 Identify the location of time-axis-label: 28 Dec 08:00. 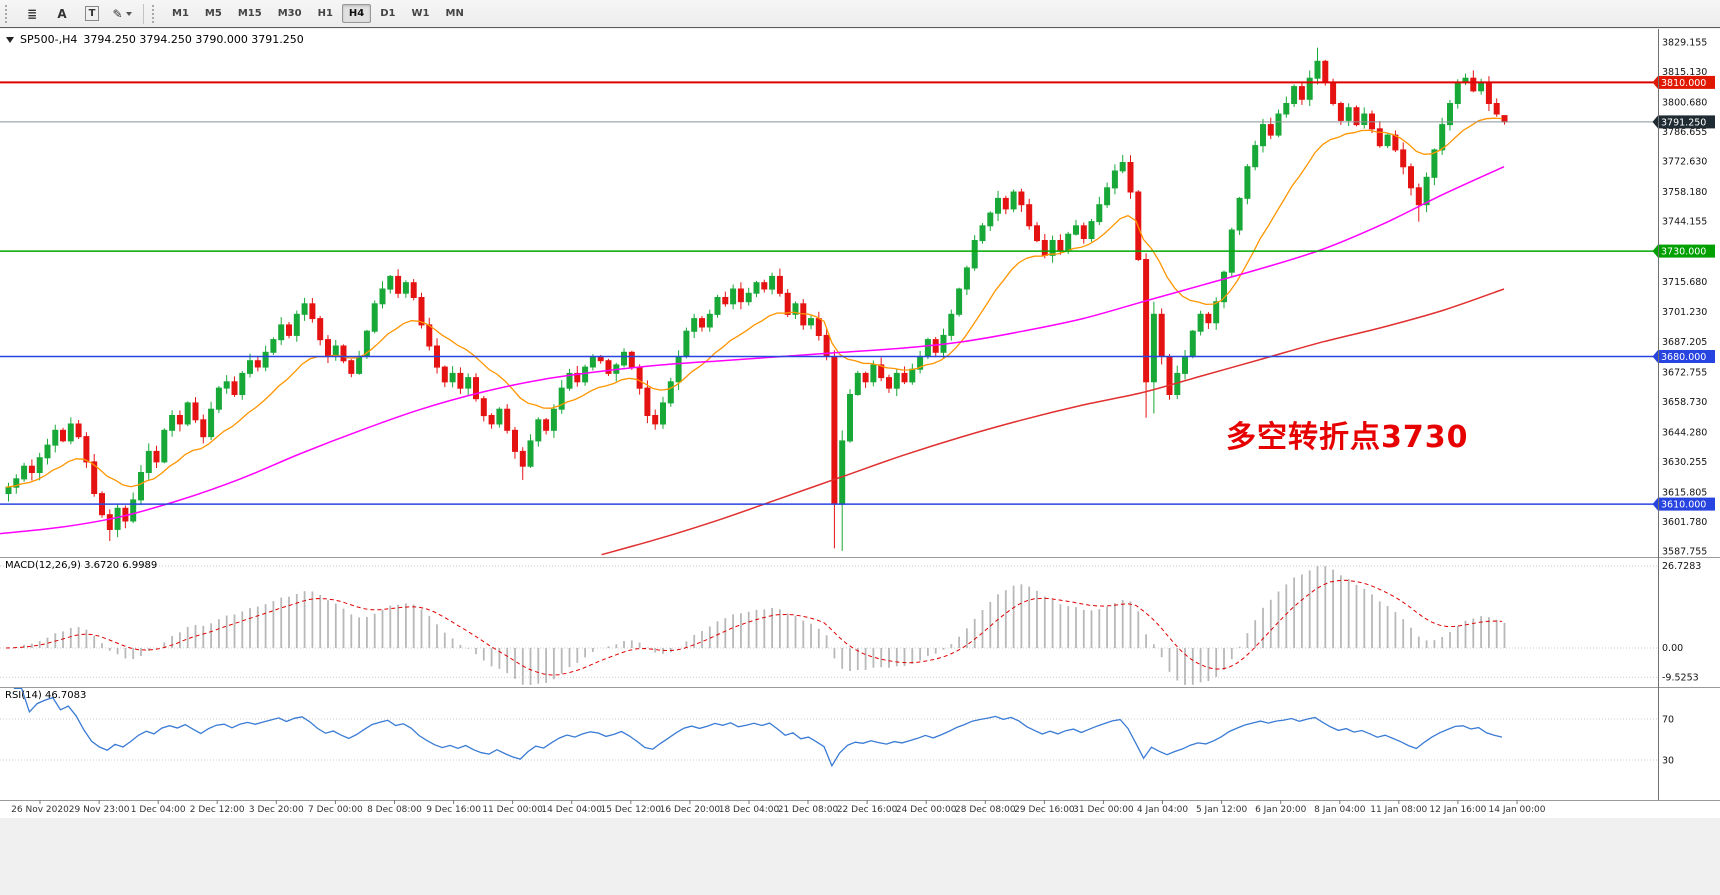
(985, 810).